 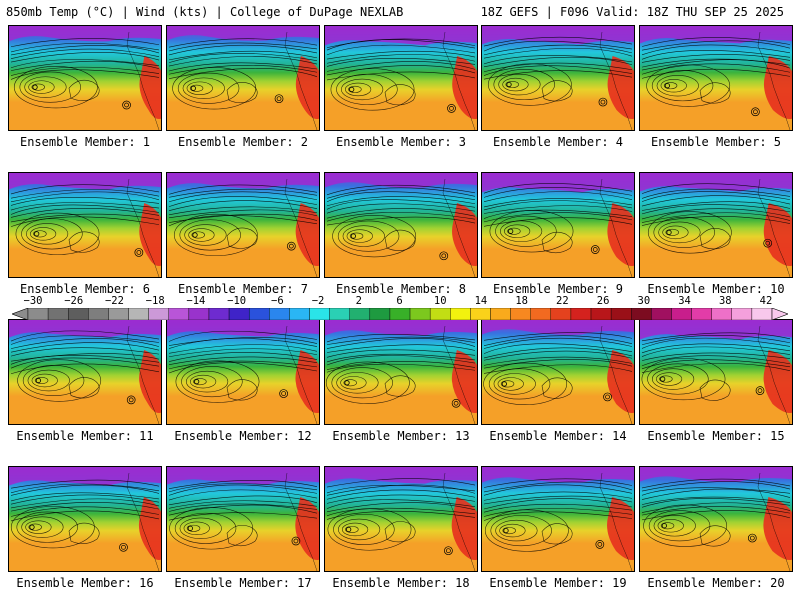 What do you see at coordinates (85, 289) in the screenshot?
I see `ensemble-member-label: Ensemble Member: 6` at bounding box center [85, 289].